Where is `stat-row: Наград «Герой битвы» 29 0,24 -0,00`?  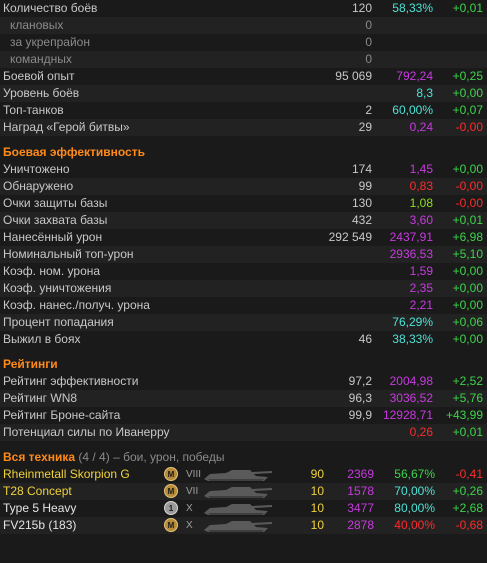
stat-row: Наград «Герой битвы» 29 0,24 -0,00 is located at coordinates (243, 127).